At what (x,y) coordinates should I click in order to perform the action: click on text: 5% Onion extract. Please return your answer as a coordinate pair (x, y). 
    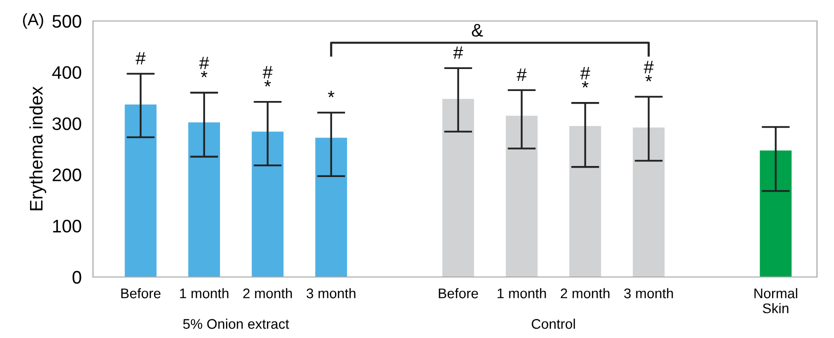
    Looking at the image, I should click on (236, 323).